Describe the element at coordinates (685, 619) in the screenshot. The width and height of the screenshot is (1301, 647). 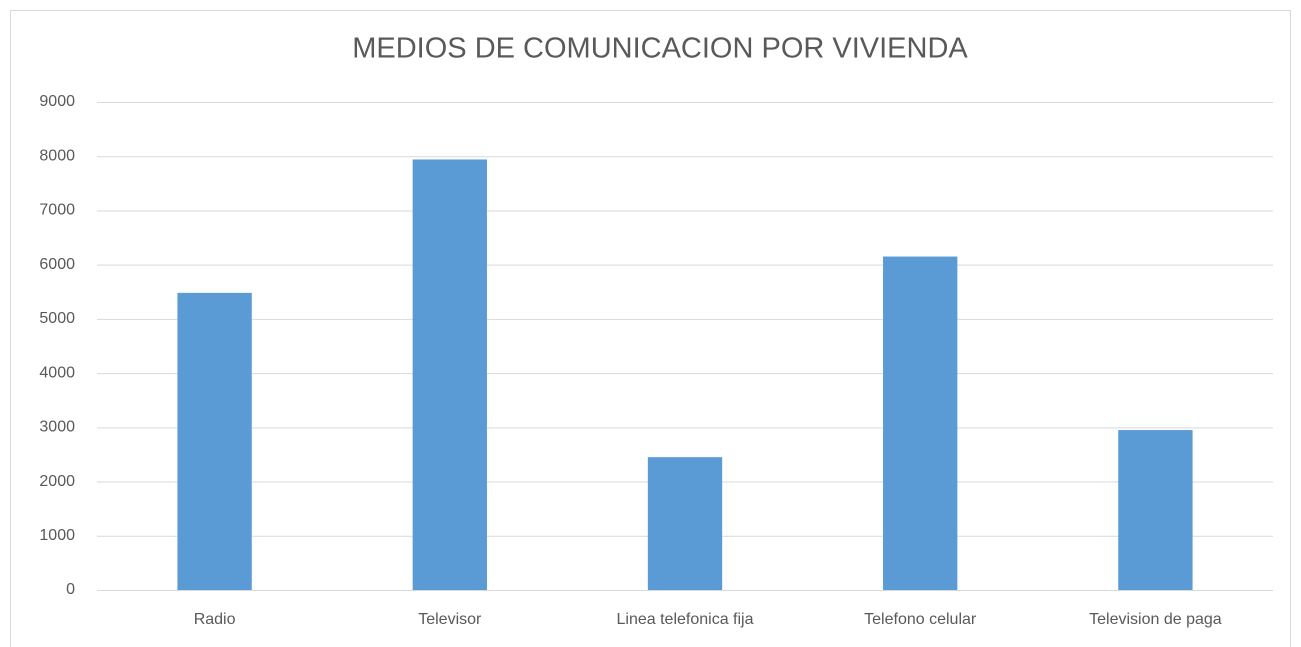
I see `x-tick-label: Linea telefonica fija` at that location.